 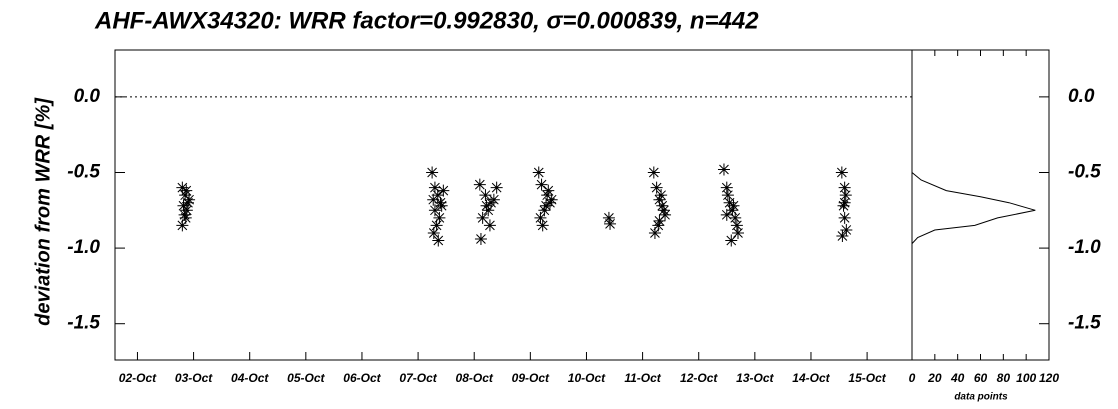 What do you see at coordinates (957, 378) in the screenshot?
I see `x-tick-label: 40` at bounding box center [957, 378].